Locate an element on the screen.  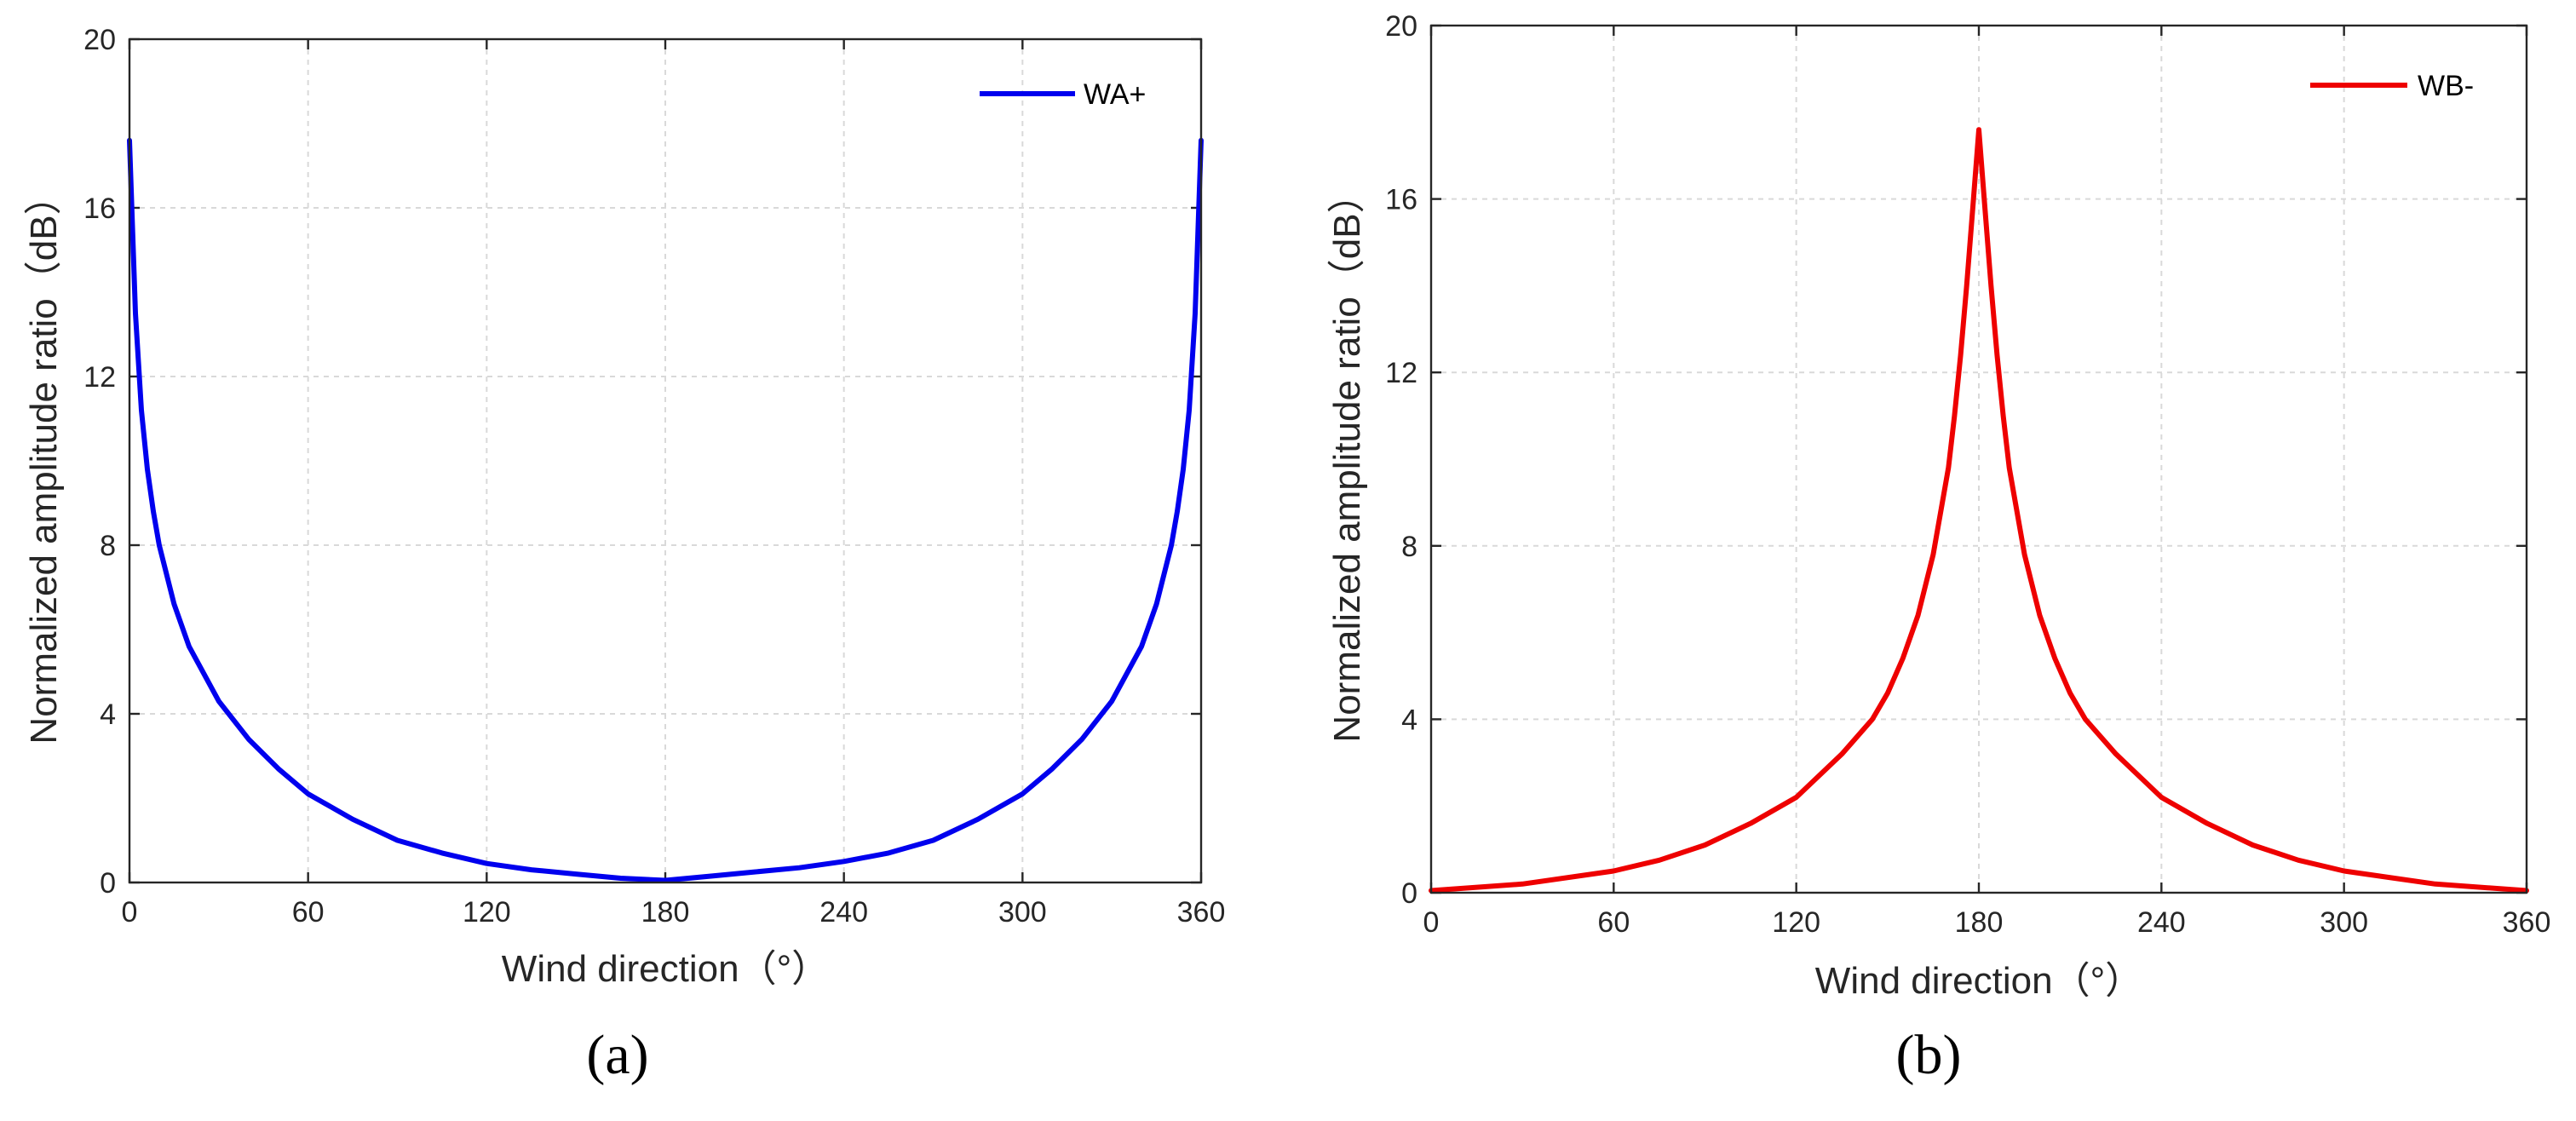
y-tick-label-a-2: 8 is located at coordinates (108, 546).